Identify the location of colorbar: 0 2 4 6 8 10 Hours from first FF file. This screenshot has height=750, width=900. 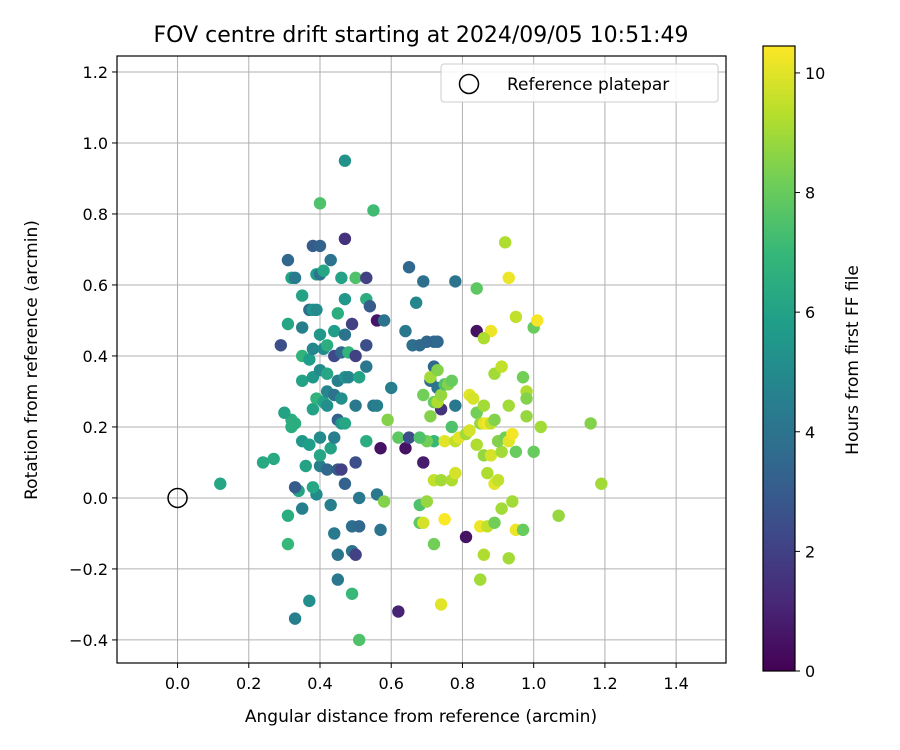
(812, 363).